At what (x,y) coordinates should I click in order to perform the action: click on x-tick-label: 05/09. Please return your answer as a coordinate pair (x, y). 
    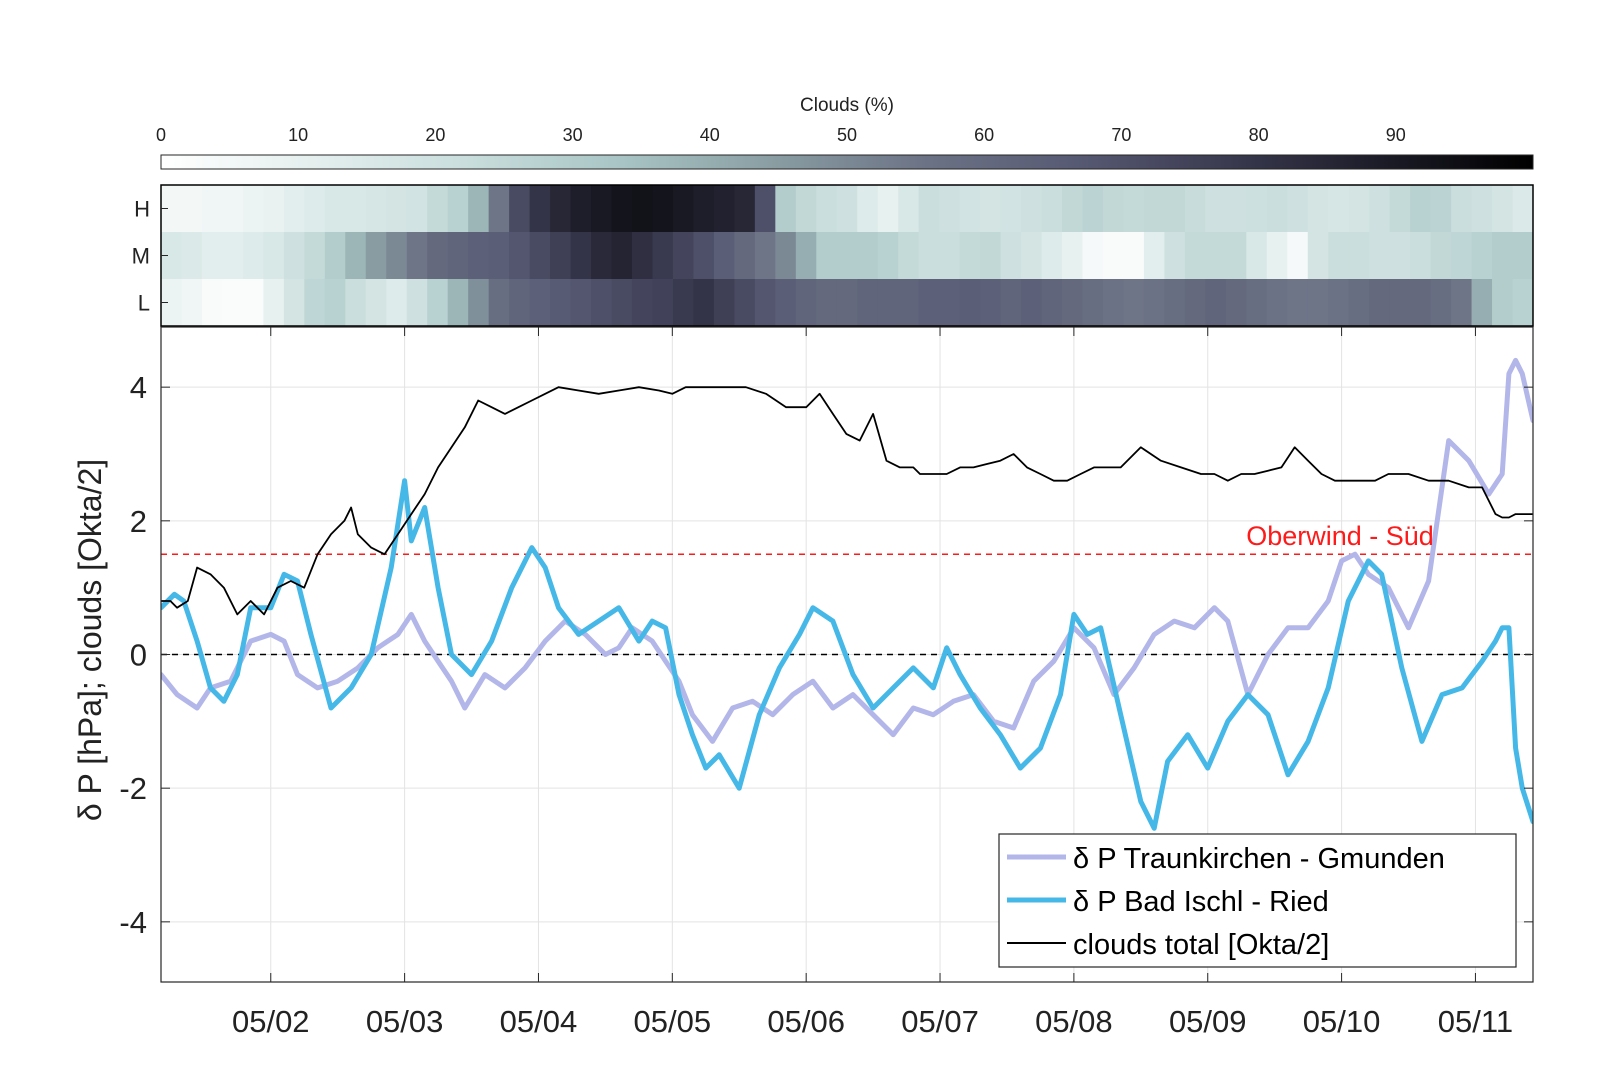
    Looking at the image, I should click on (1208, 1021).